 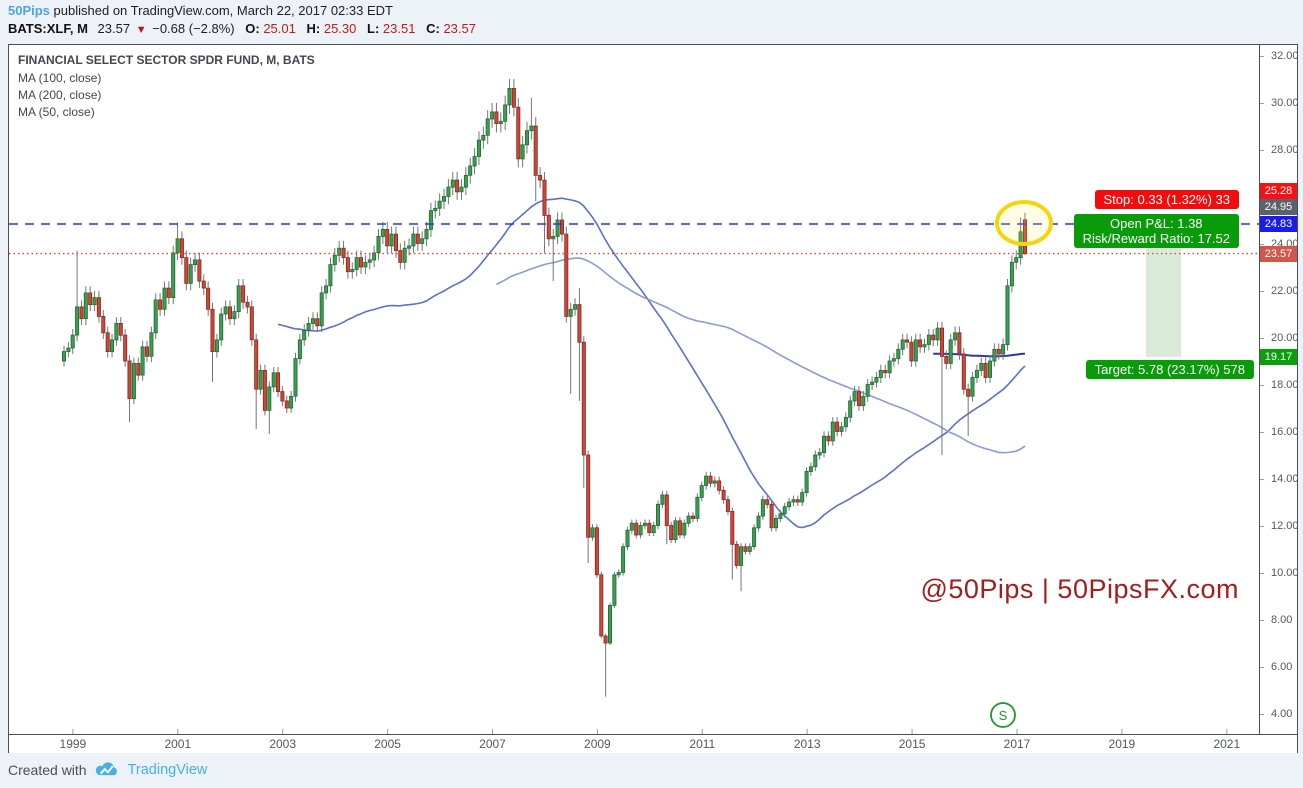 What do you see at coordinates (1285, 478) in the screenshot?
I see `price-axis-label: 14.00` at bounding box center [1285, 478].